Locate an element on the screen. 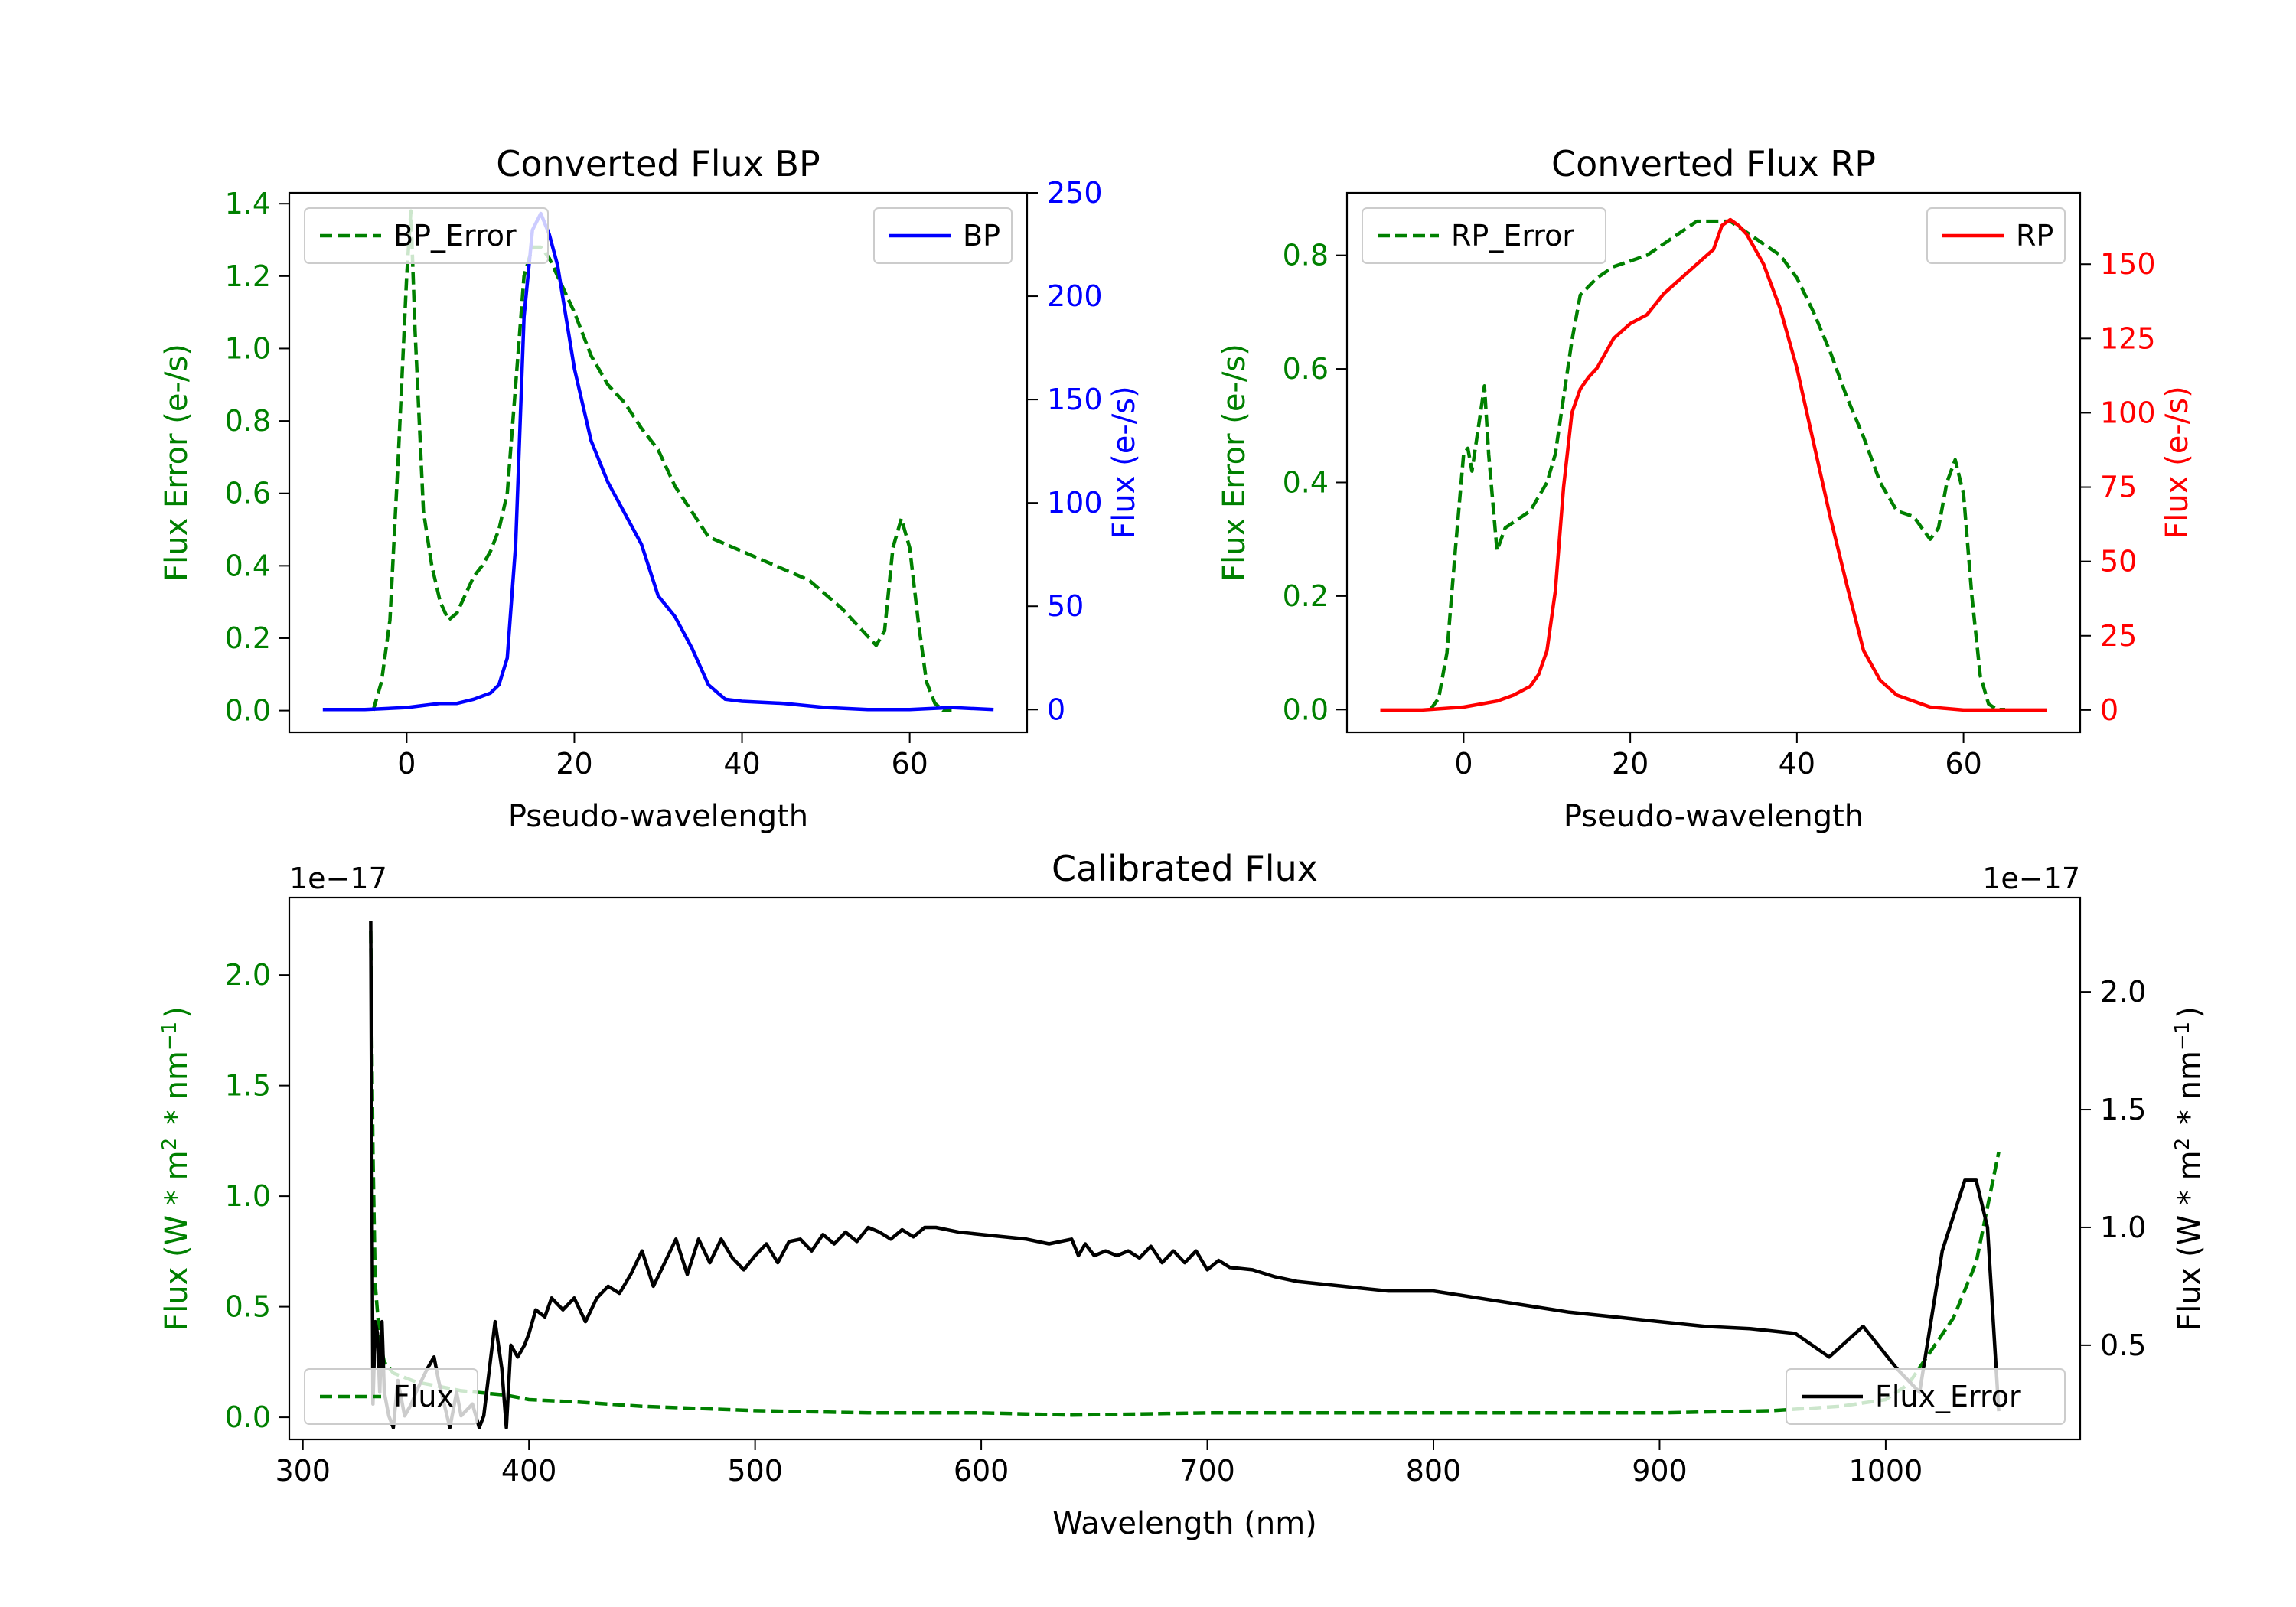 This screenshot has height=1607, width=2296. legend-bp-error: BP_Error is located at coordinates (426, 235).